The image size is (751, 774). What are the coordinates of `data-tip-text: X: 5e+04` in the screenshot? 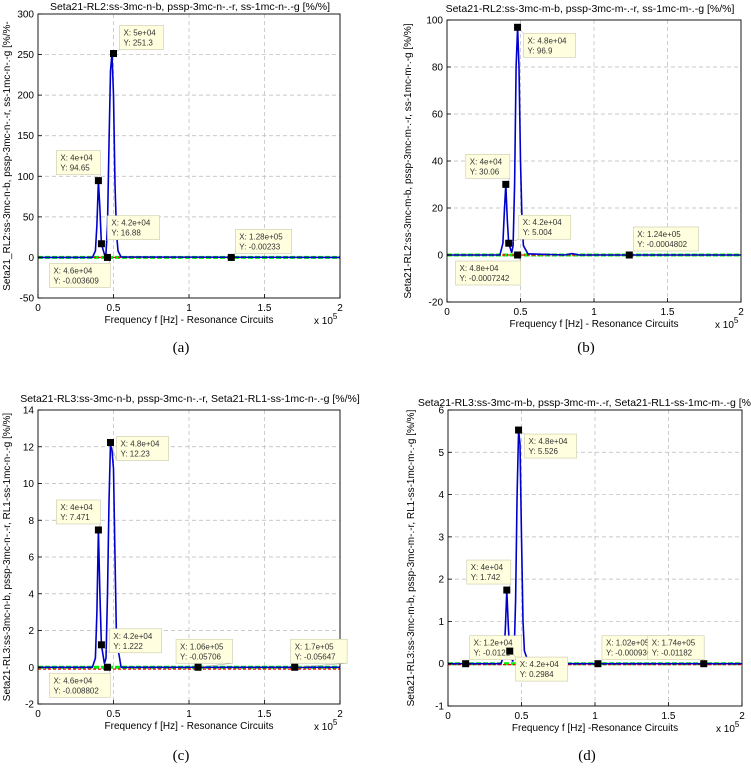 It's located at (140, 33).